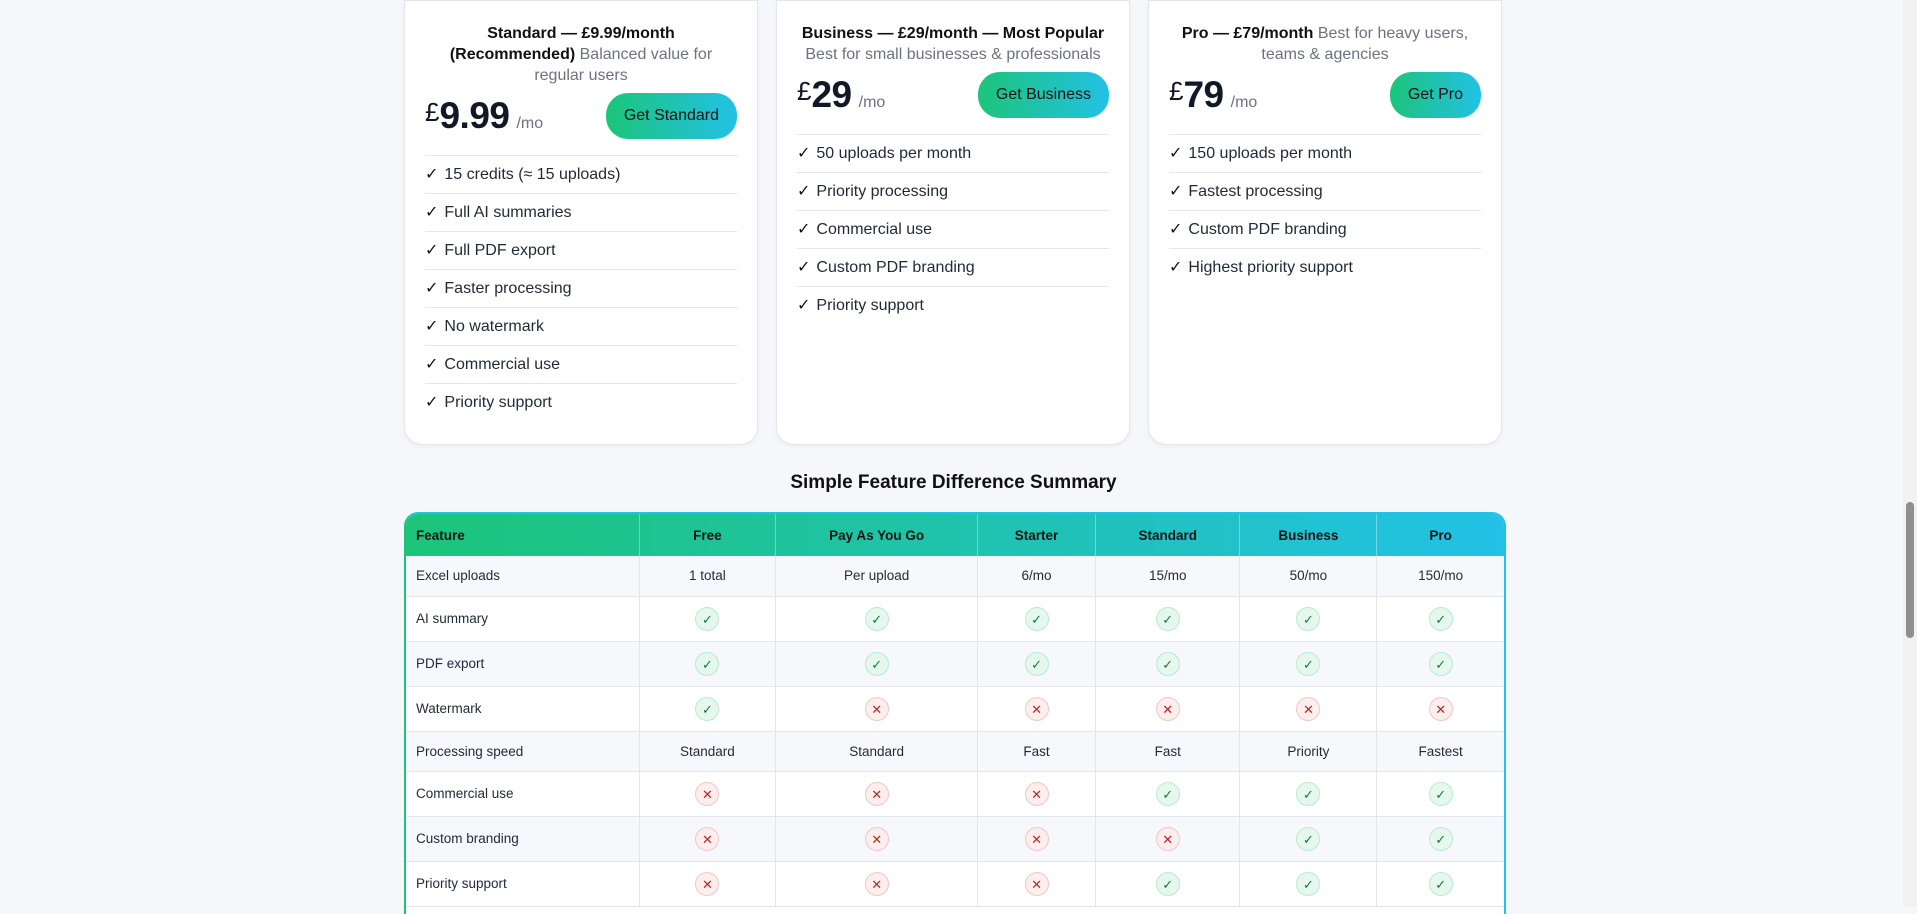 Image resolution: width=1917 pixels, height=914 pixels. I want to click on feature-item: ✓ Faster processing, so click(581, 289).